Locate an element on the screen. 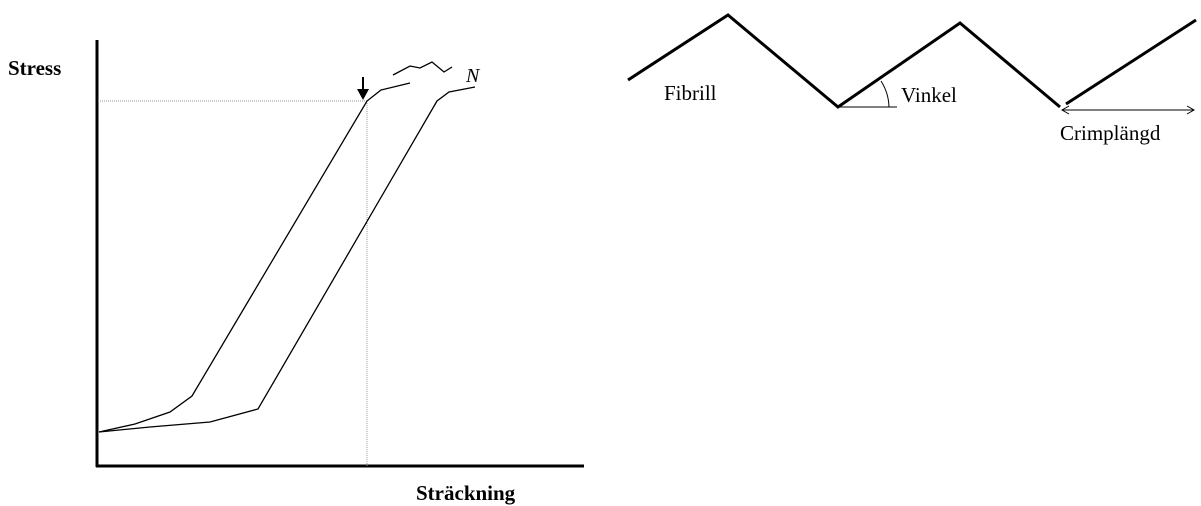 The width and height of the screenshot is (1201, 506). down-arrow-icon is located at coordinates (363, 88).